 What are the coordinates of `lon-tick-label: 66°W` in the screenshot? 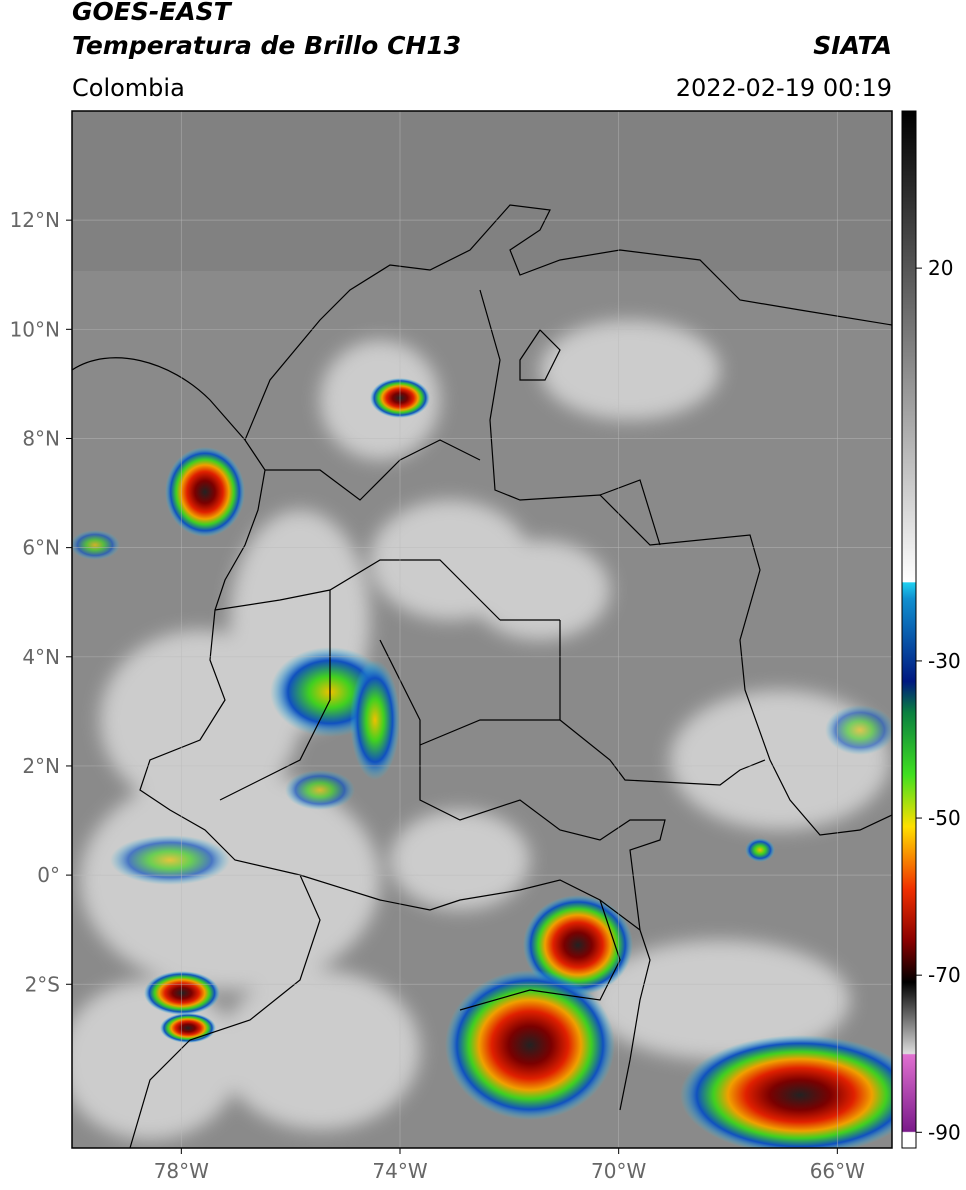 It's located at (837, 1171).